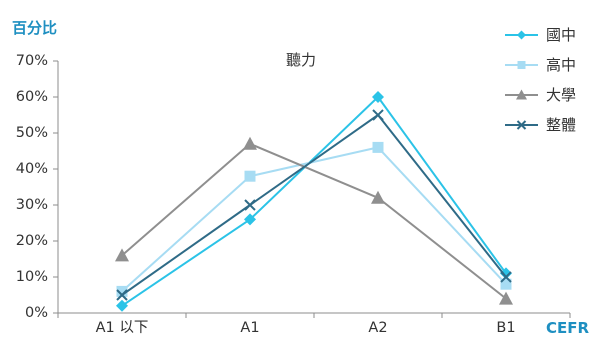 The image size is (597, 338). I want to click on y-tick-label: 40%, so click(32, 169).